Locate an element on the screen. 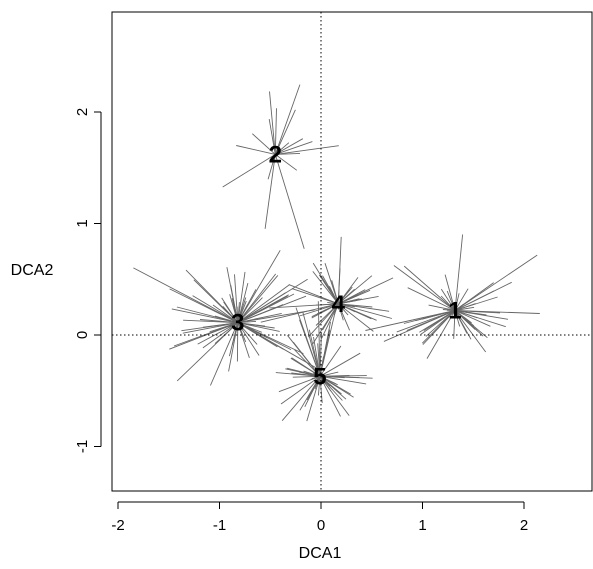  y-tick-label: 2 is located at coordinates (82, 112).